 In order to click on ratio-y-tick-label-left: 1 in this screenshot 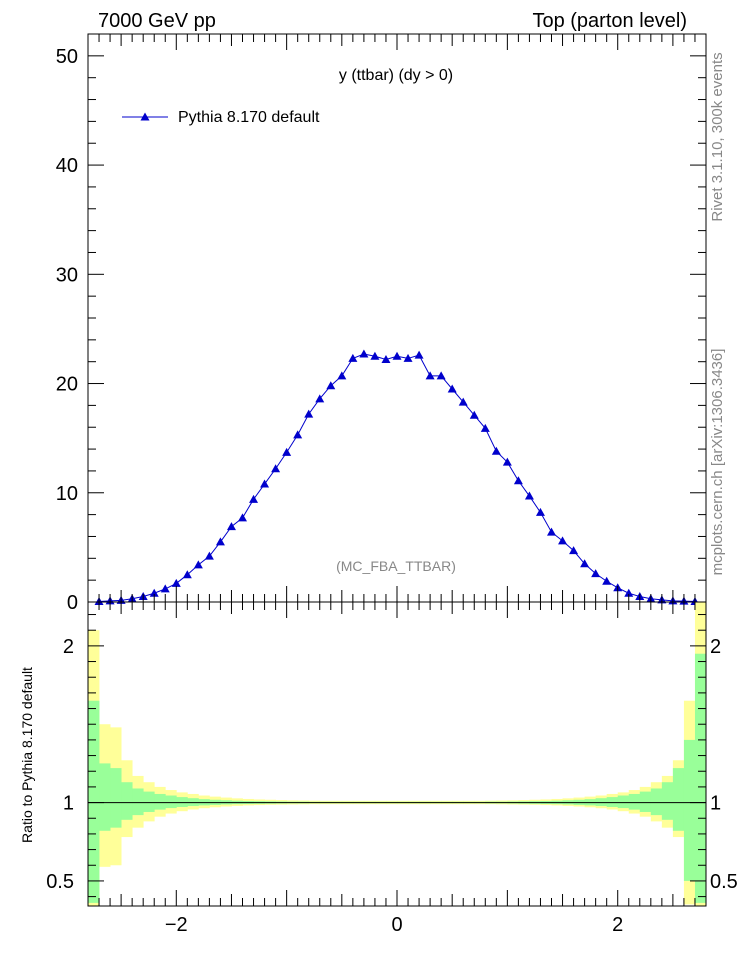, I will do `click(68, 804)`.